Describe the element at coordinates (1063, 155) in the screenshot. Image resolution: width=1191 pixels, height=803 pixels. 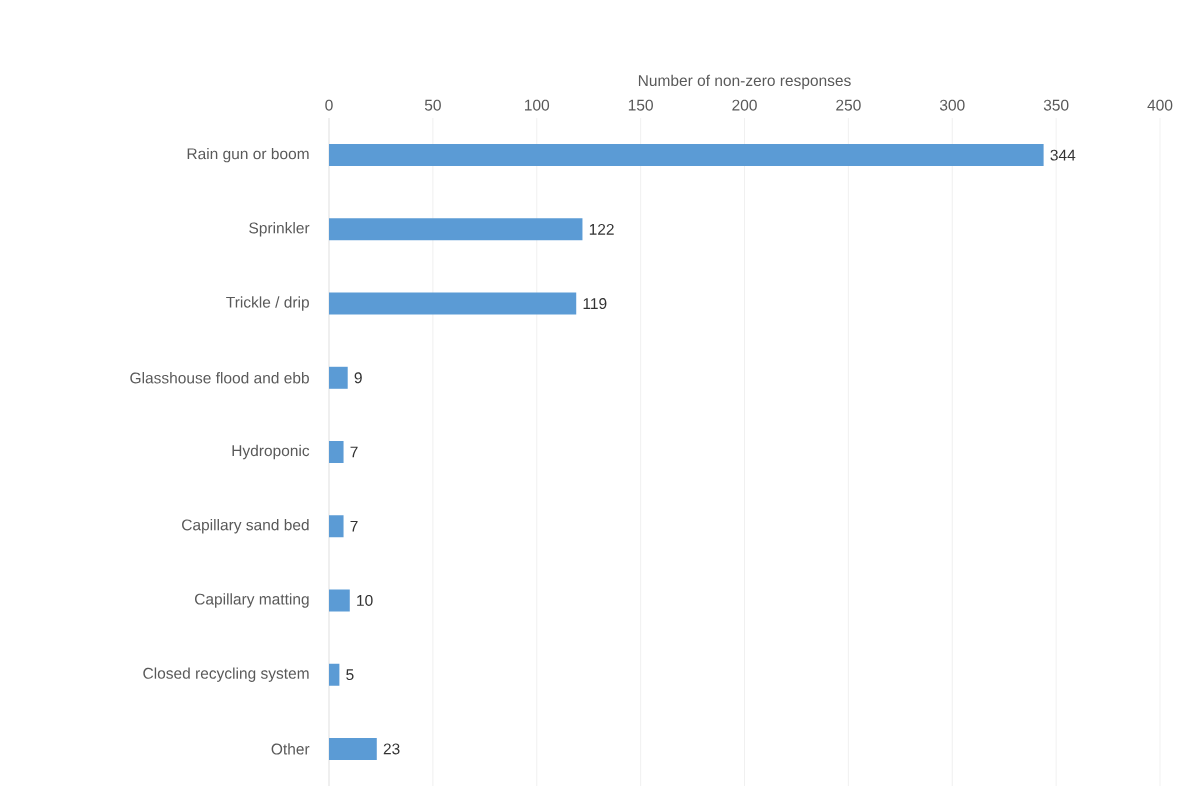
I see `data-label: 344` at that location.